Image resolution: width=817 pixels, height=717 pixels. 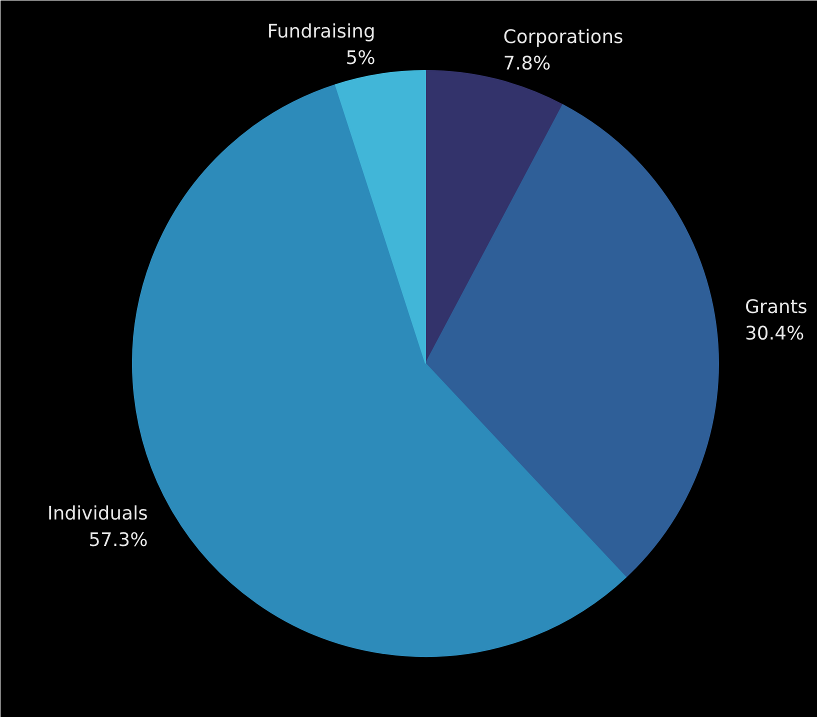 I want to click on slice-label: Fundraising, so click(x=321, y=32).